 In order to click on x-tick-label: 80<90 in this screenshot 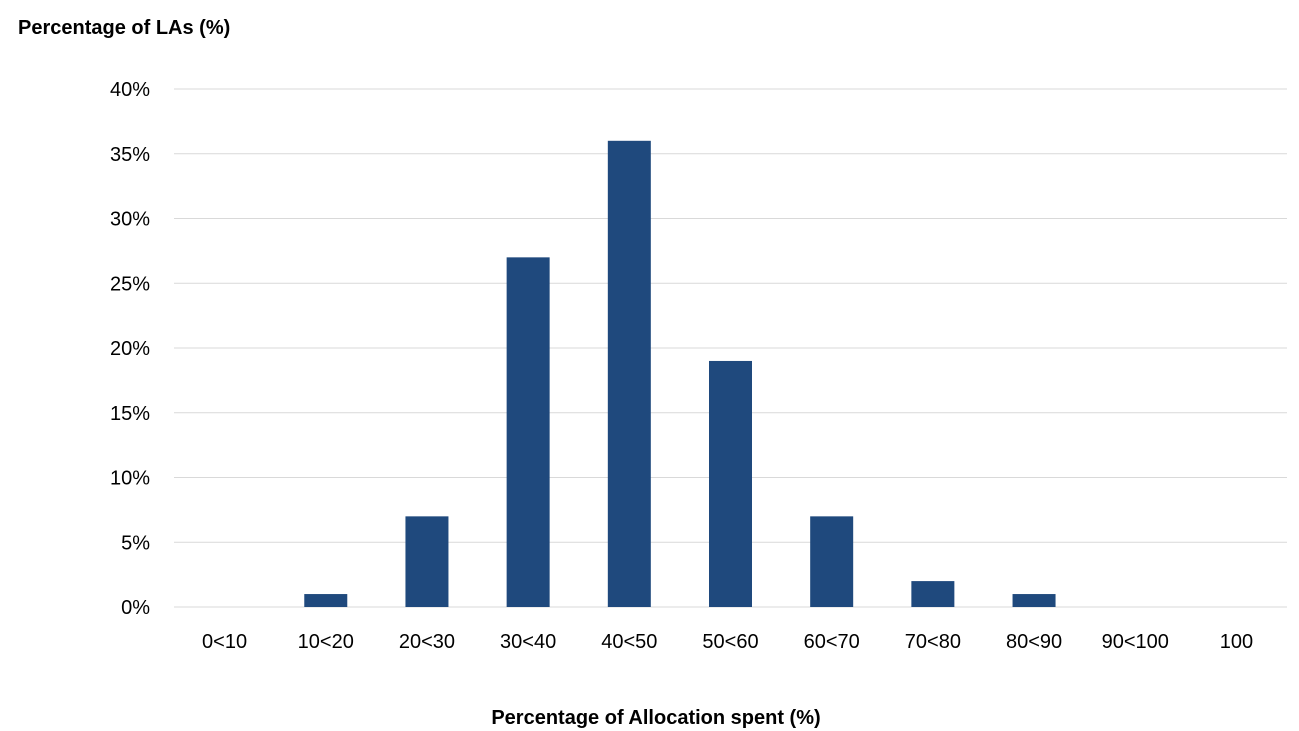, I will do `click(1034, 642)`.